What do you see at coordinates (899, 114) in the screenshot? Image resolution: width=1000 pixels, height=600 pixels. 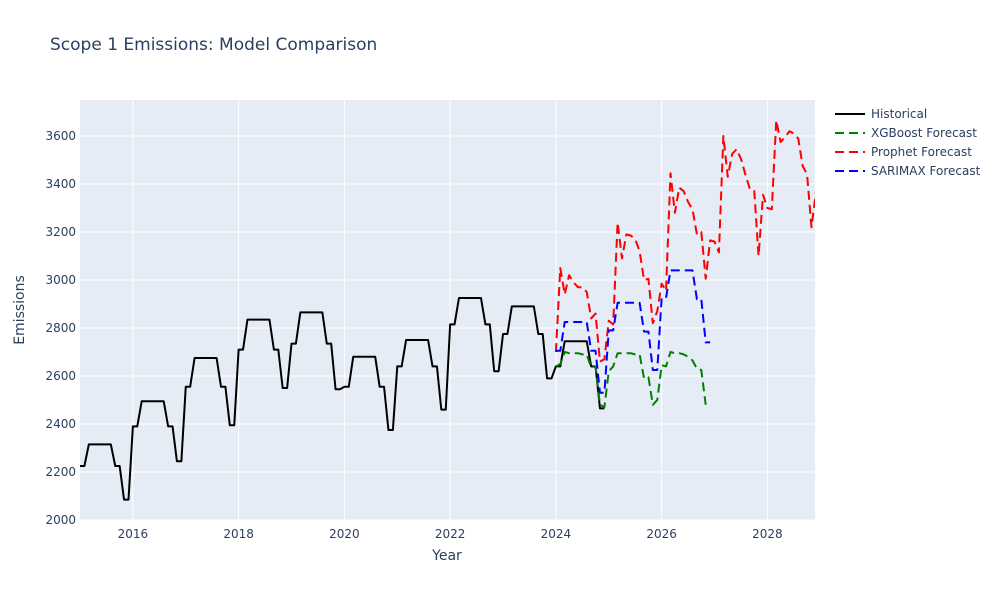 I see `legend-label-historical: Historical` at bounding box center [899, 114].